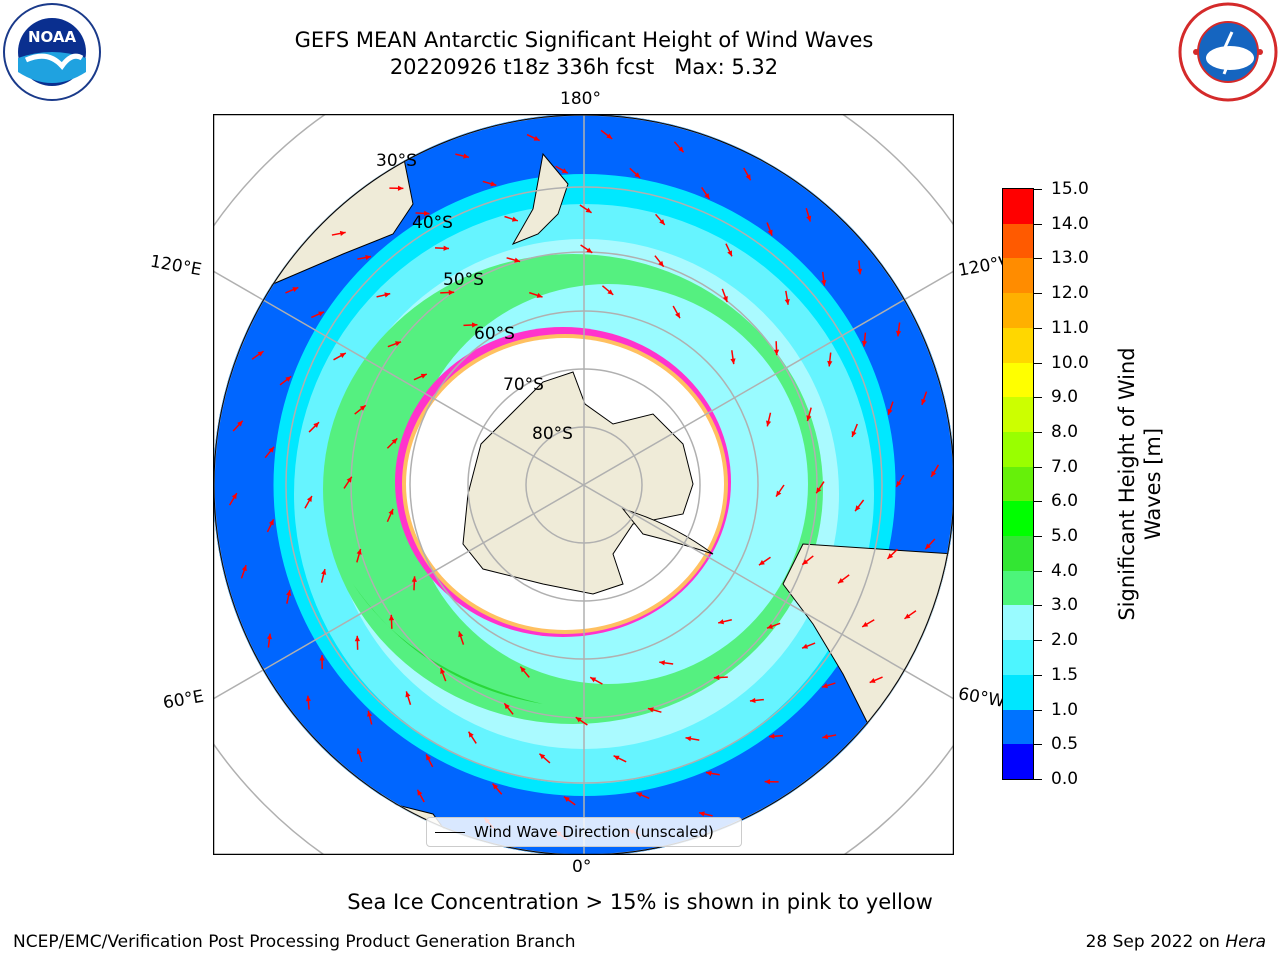  I want to click on colorbar-tick-label: 8.0, so click(1065, 431).